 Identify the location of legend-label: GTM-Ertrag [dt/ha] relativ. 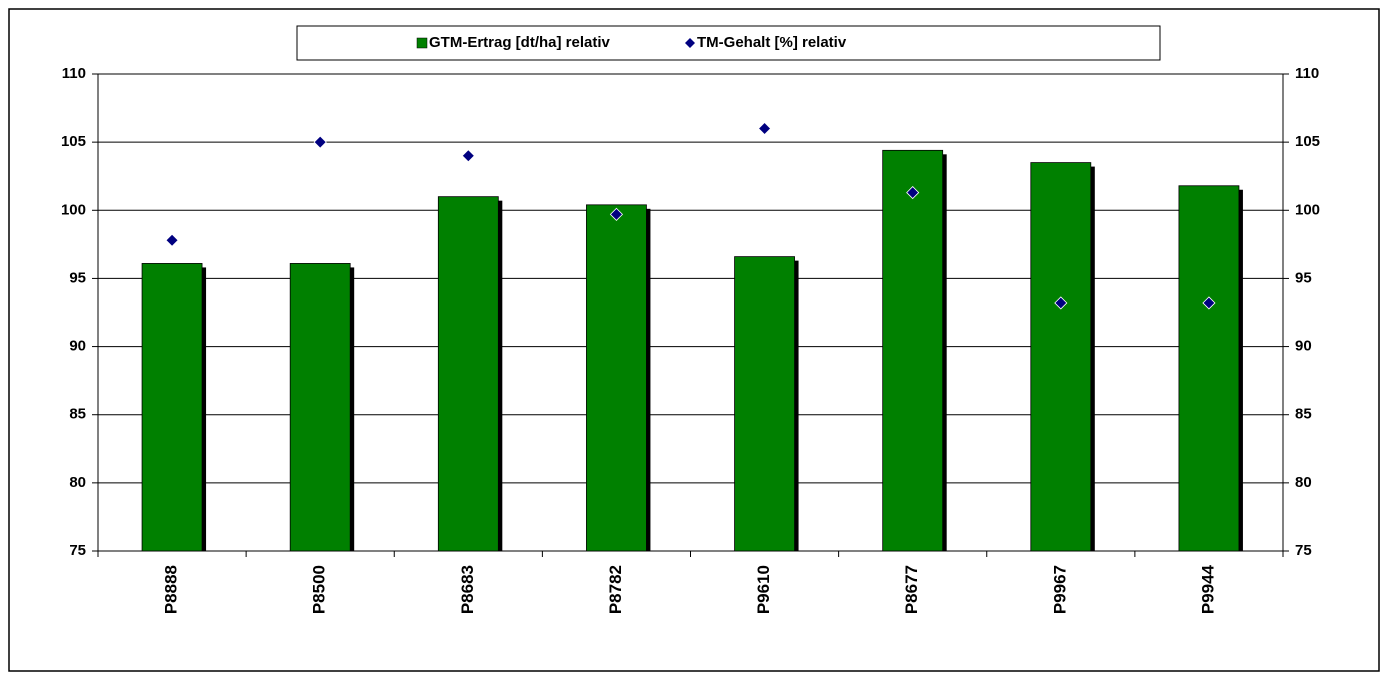
(520, 42).